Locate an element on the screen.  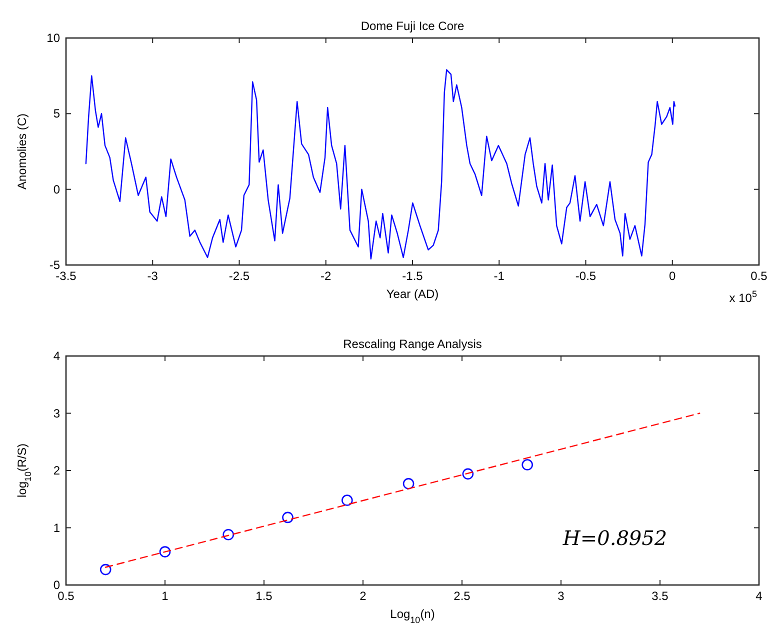
x-tick-label: -0.5 is located at coordinates (585, 276).